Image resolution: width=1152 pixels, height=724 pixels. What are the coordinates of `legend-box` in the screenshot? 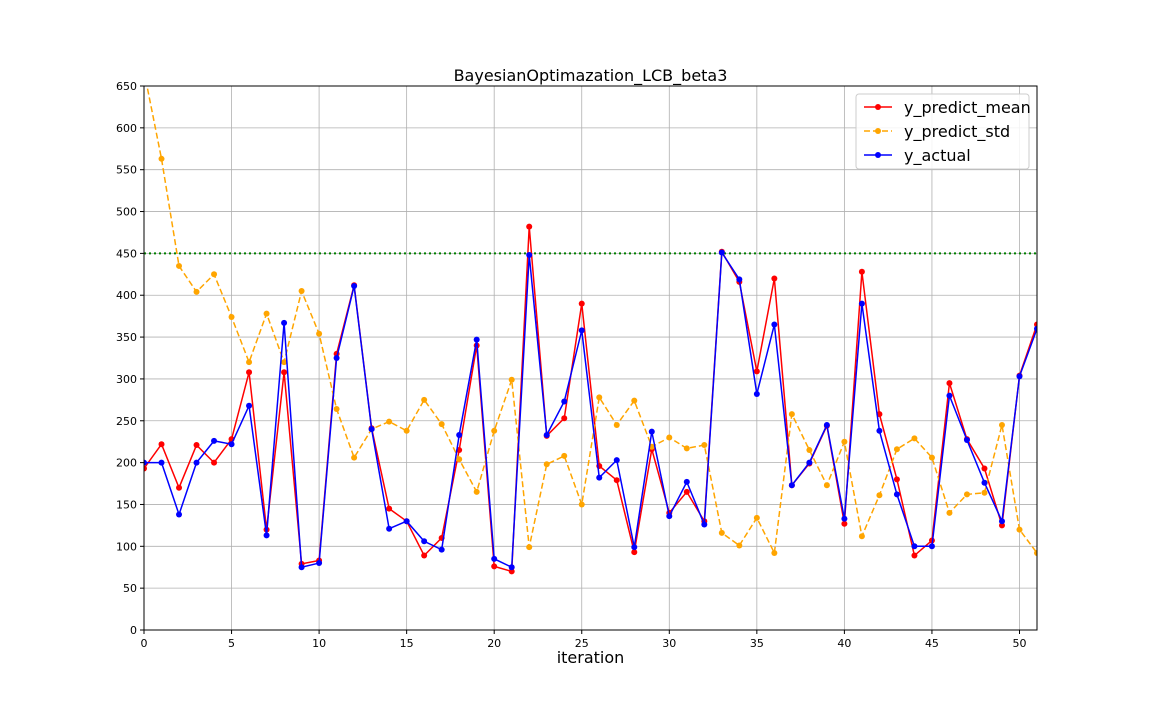 It's located at (942, 131).